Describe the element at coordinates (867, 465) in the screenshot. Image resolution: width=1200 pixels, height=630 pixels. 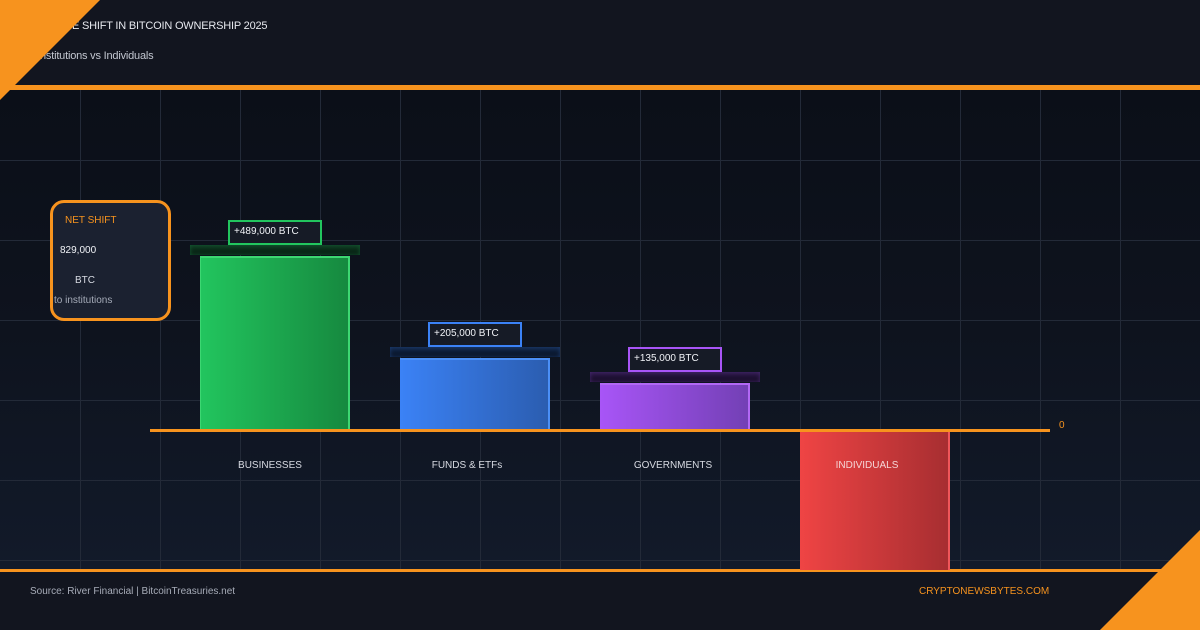
I see `category-label-individuals: INDIVIDUALS` at that location.